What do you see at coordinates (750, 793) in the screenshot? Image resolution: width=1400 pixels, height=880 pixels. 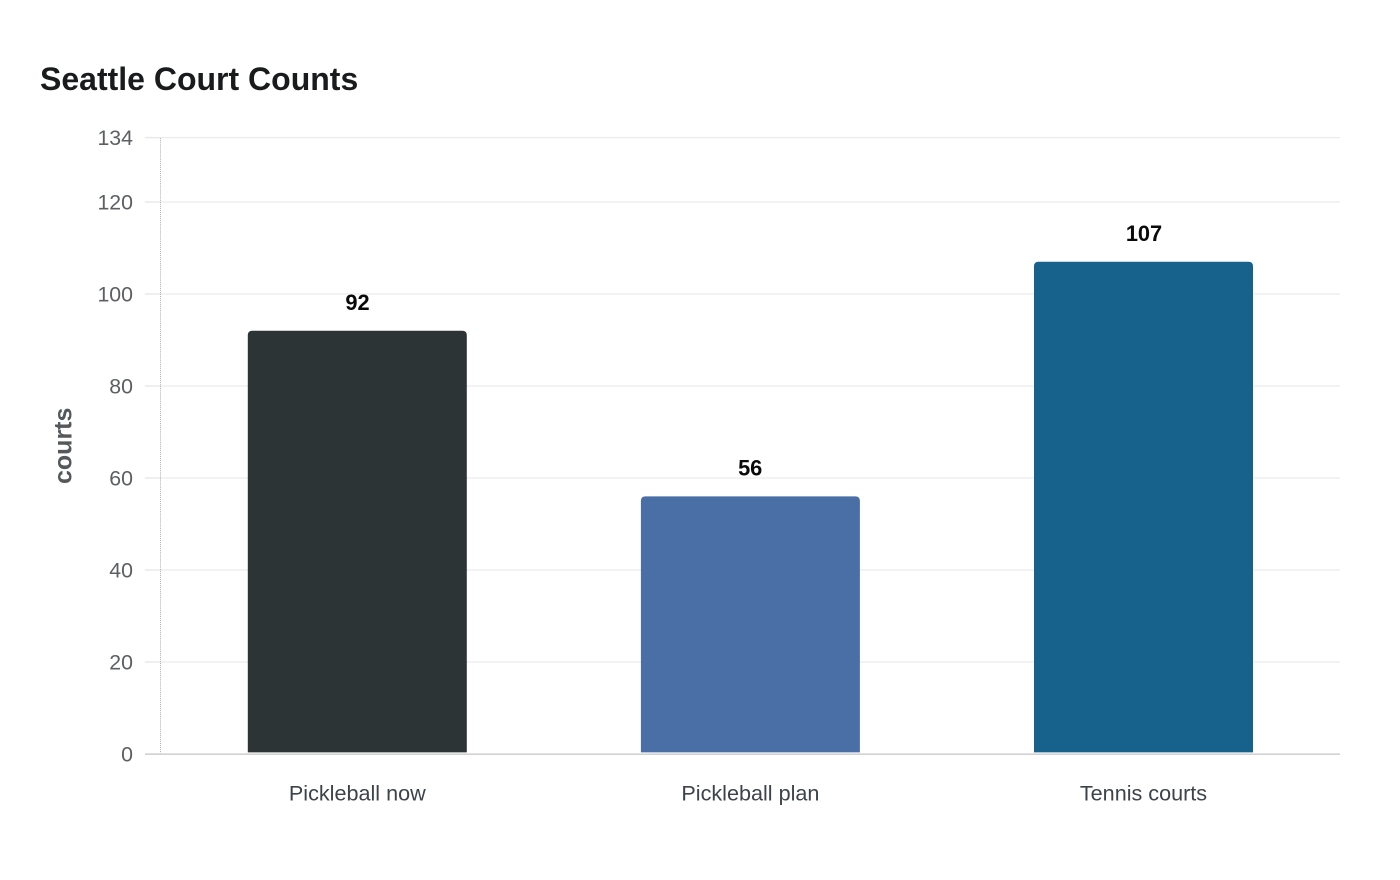 I see `svg-text: Pickleball plan` at bounding box center [750, 793].